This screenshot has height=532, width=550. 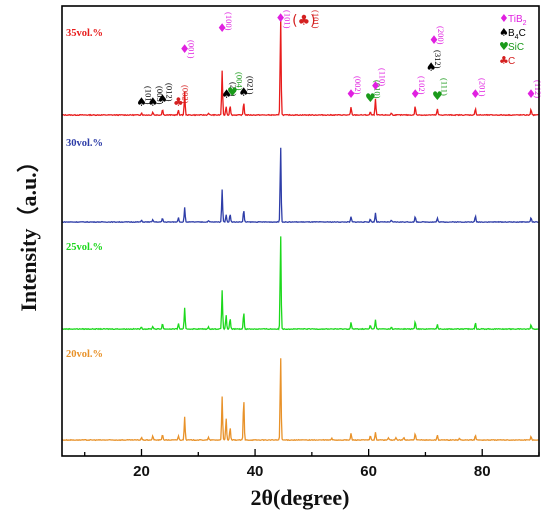 I want to click on phase-symbol: (♣), so click(x=303, y=21).